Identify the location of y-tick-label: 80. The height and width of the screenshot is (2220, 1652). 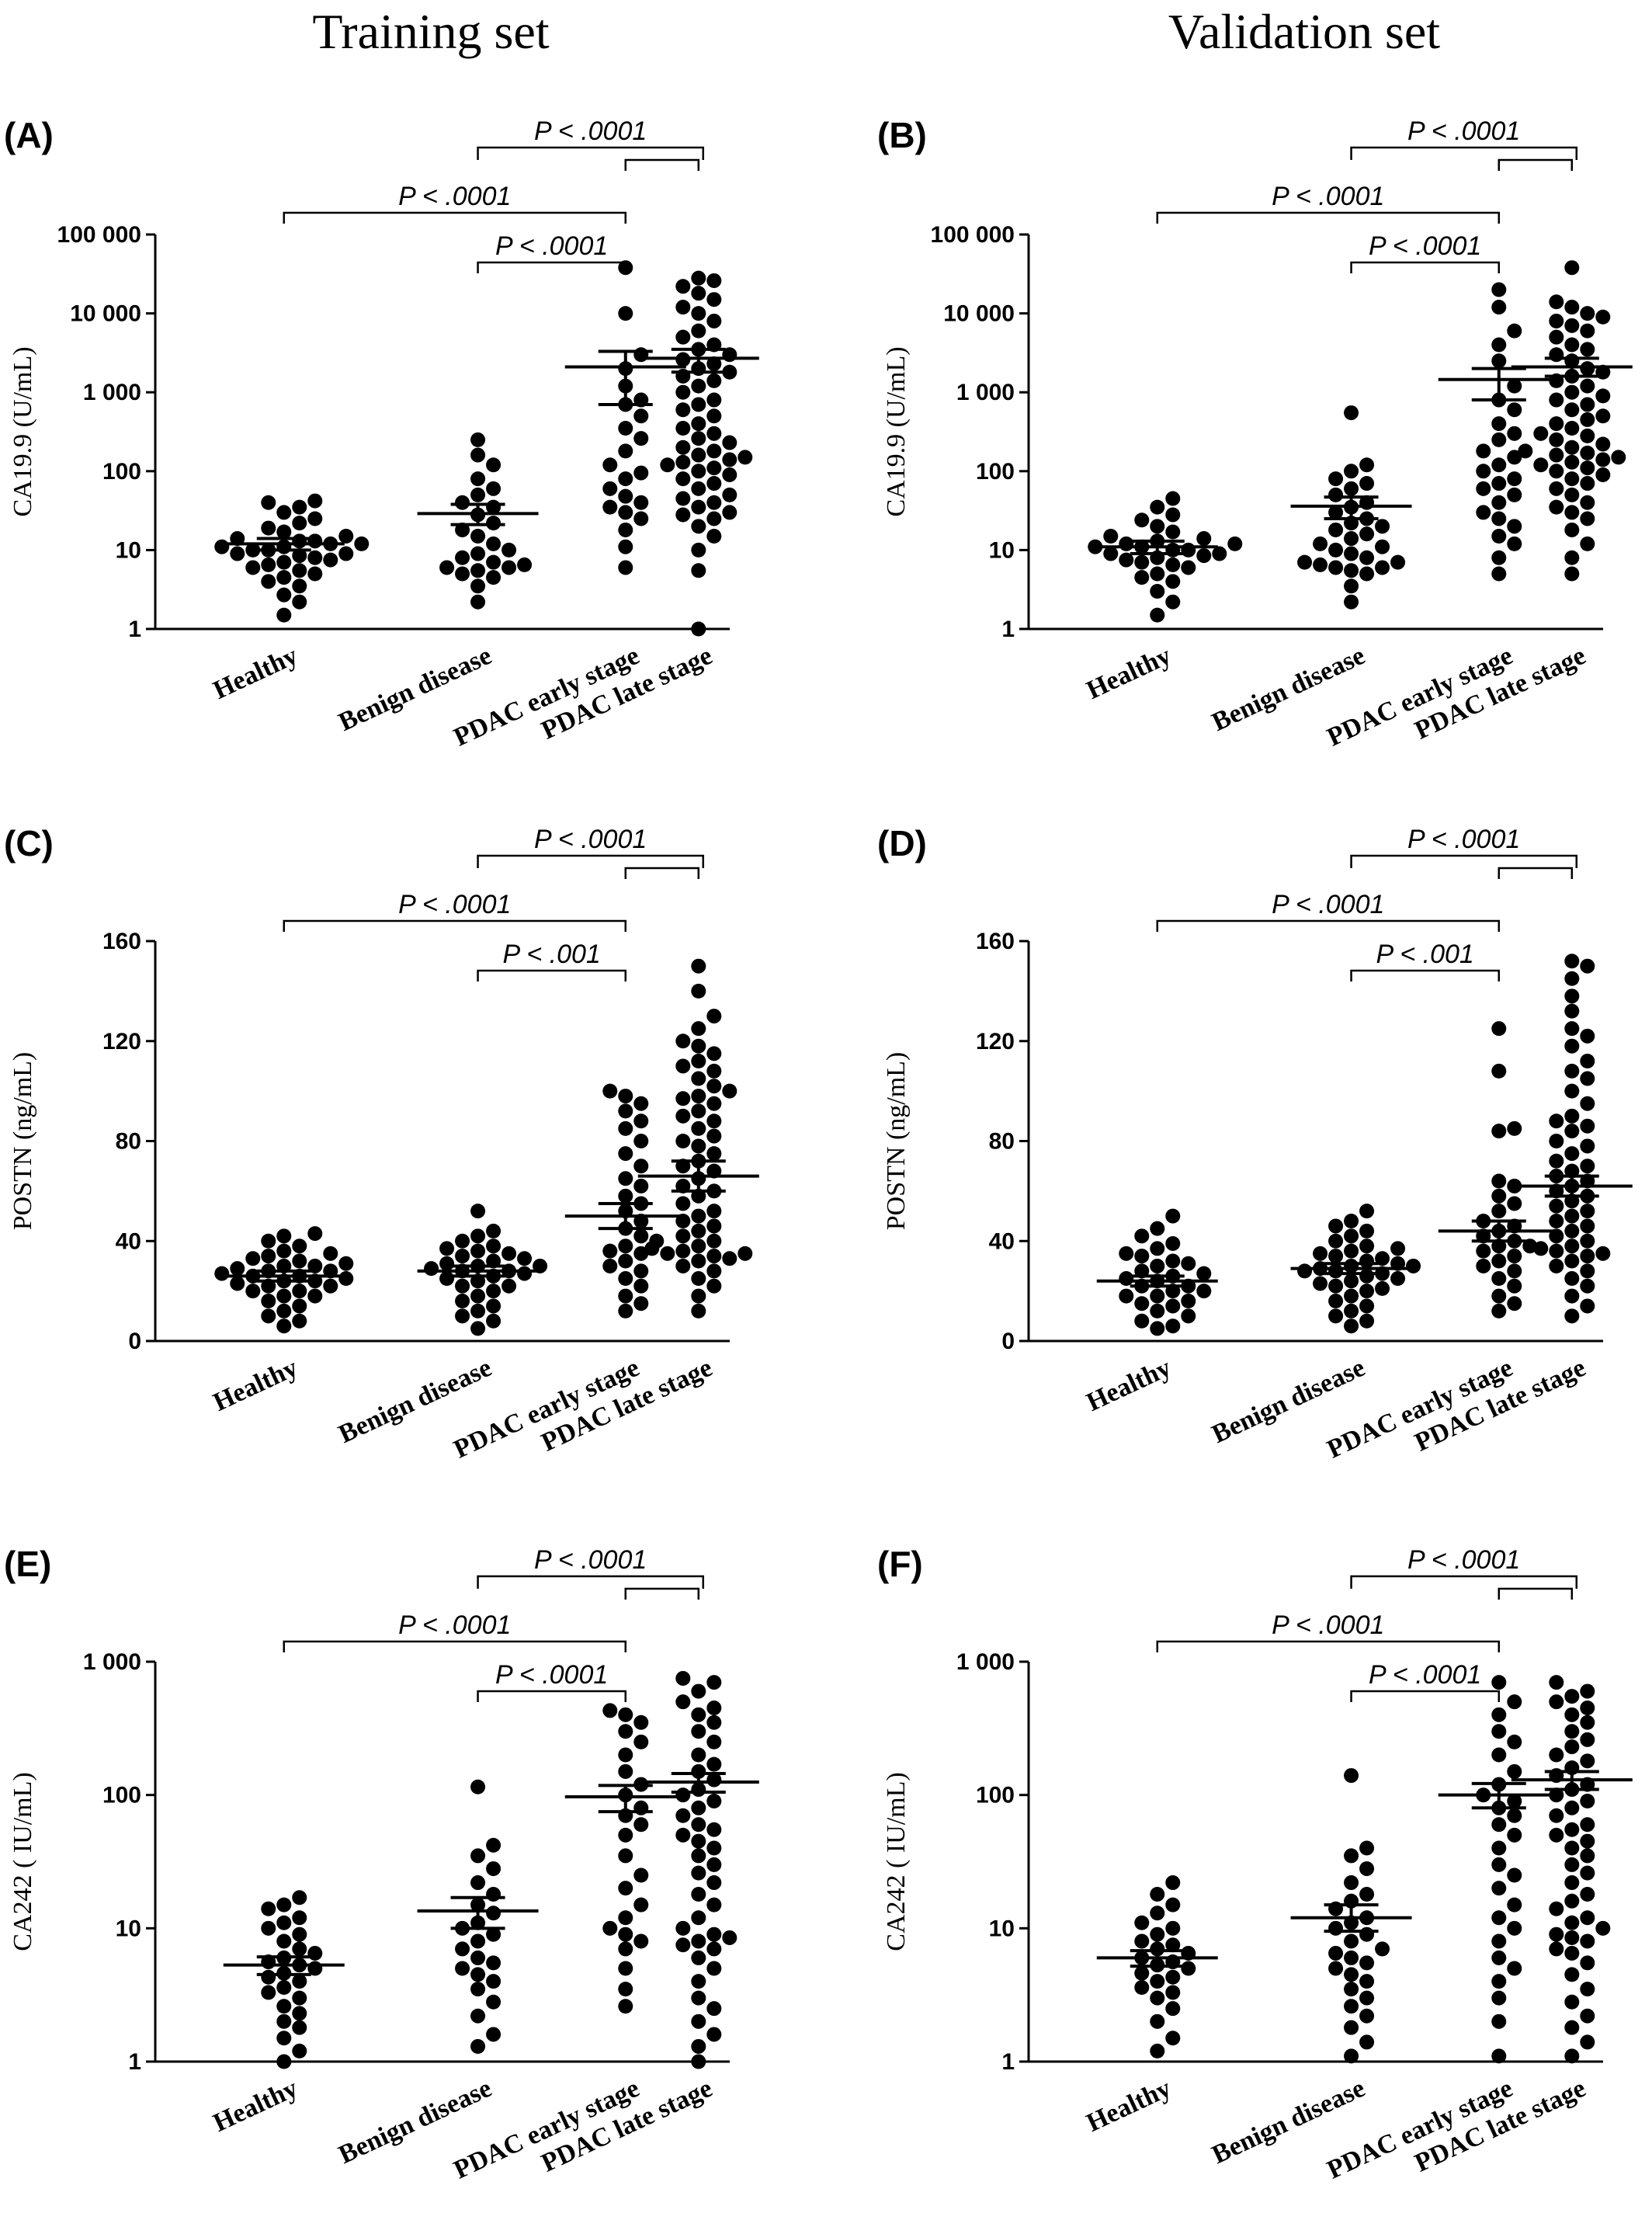
(1002, 1142).